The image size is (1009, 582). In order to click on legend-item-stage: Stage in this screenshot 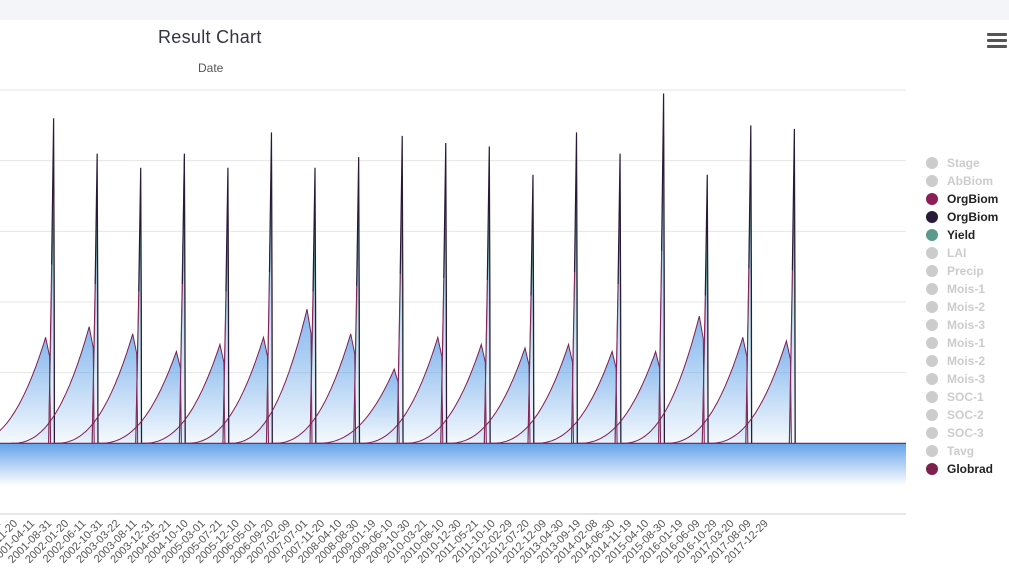, I will do `click(962, 163)`.